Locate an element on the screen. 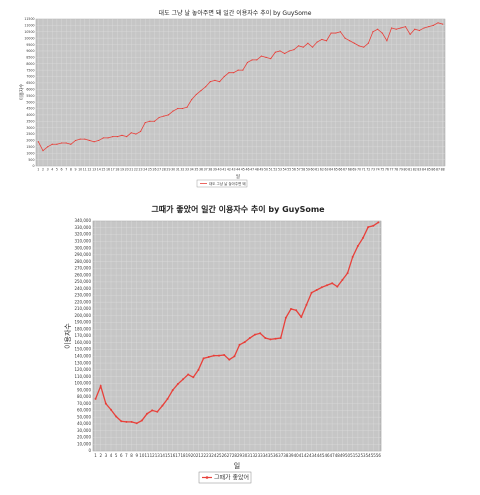  chart-1-x-tick-label: 78 is located at coordinates (396, 170).